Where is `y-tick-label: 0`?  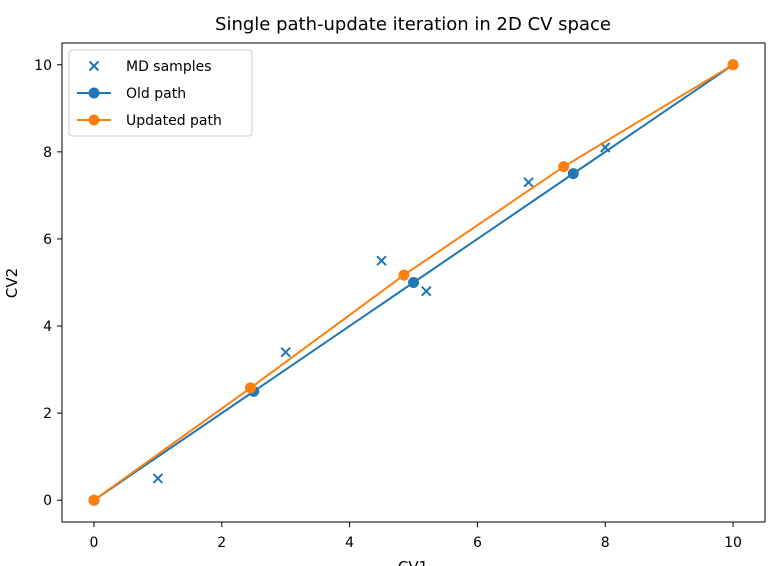
y-tick-label: 0 is located at coordinates (47, 501).